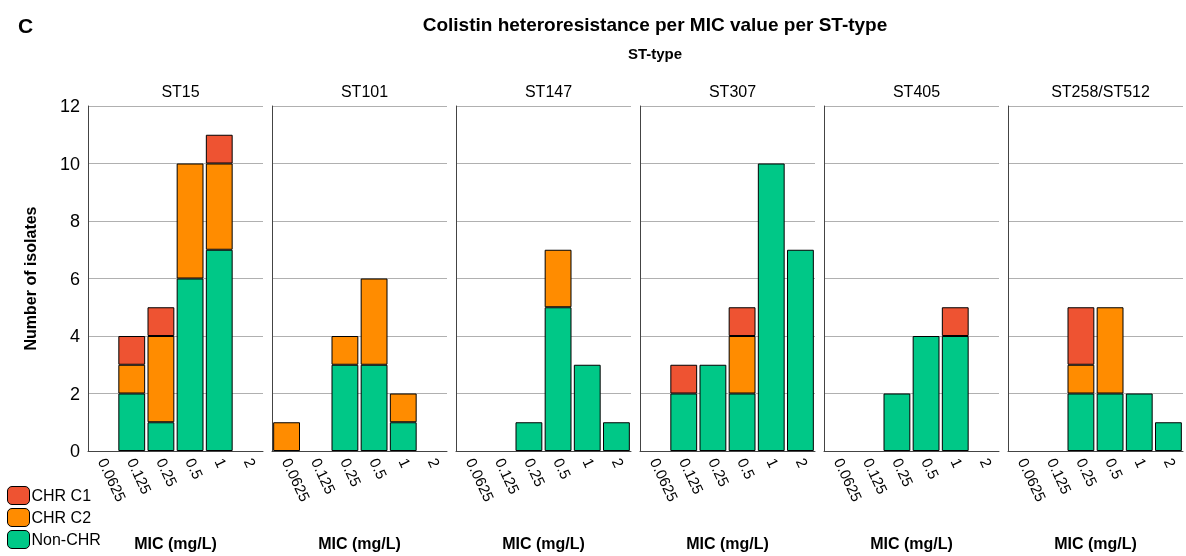 This screenshot has height=556, width=1186. I want to click on chart-title: ST15, so click(180, 91).